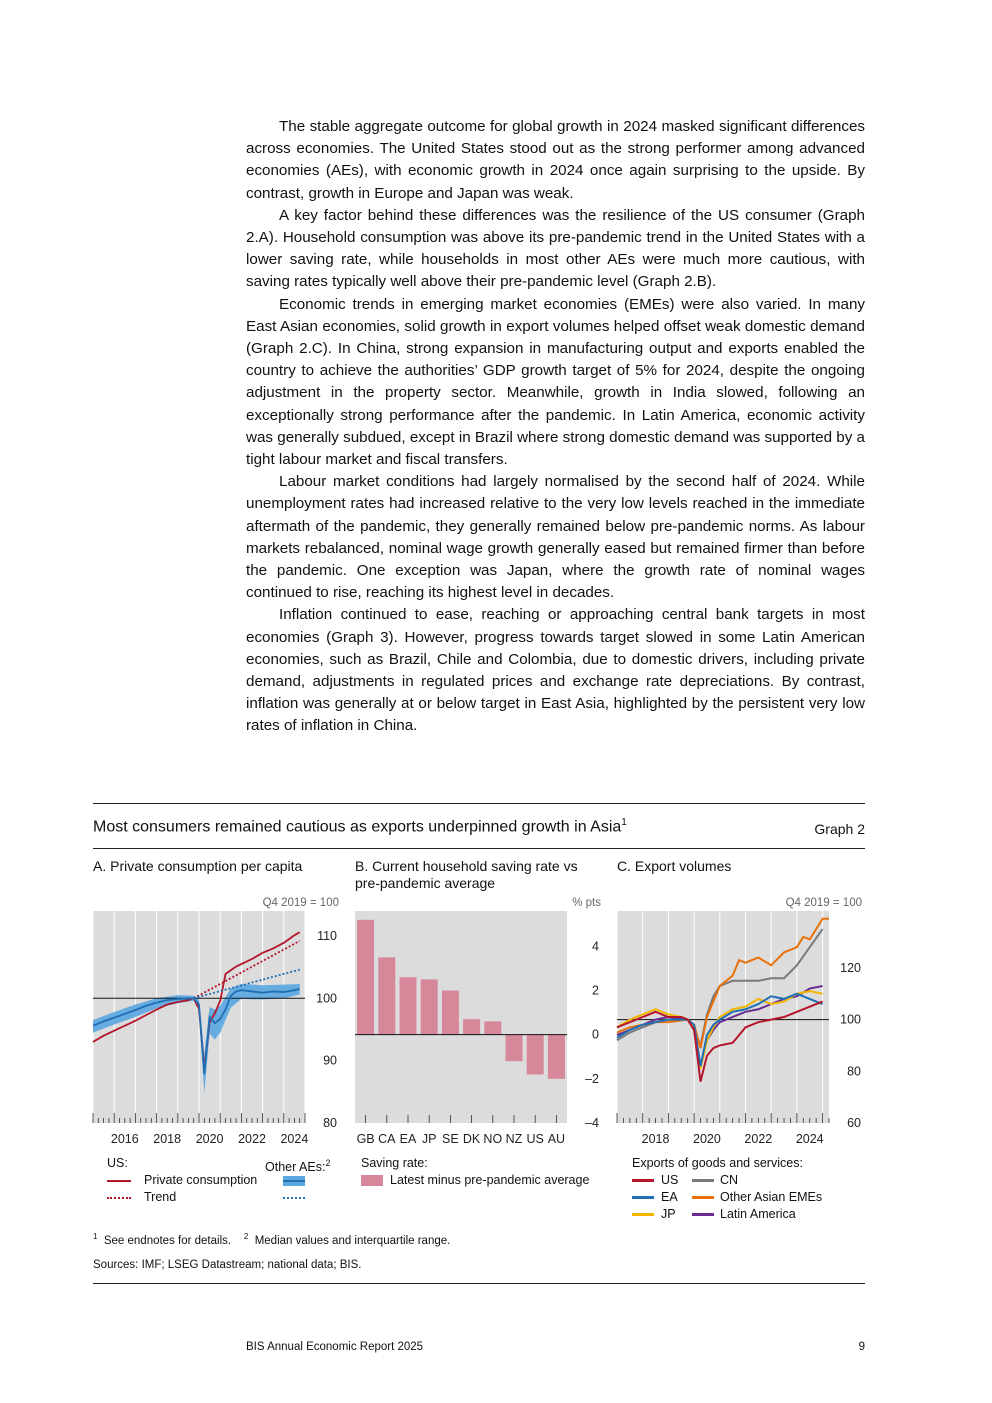 The height and width of the screenshot is (1403, 992). I want to click on series-line-us, so click(719, 1041).